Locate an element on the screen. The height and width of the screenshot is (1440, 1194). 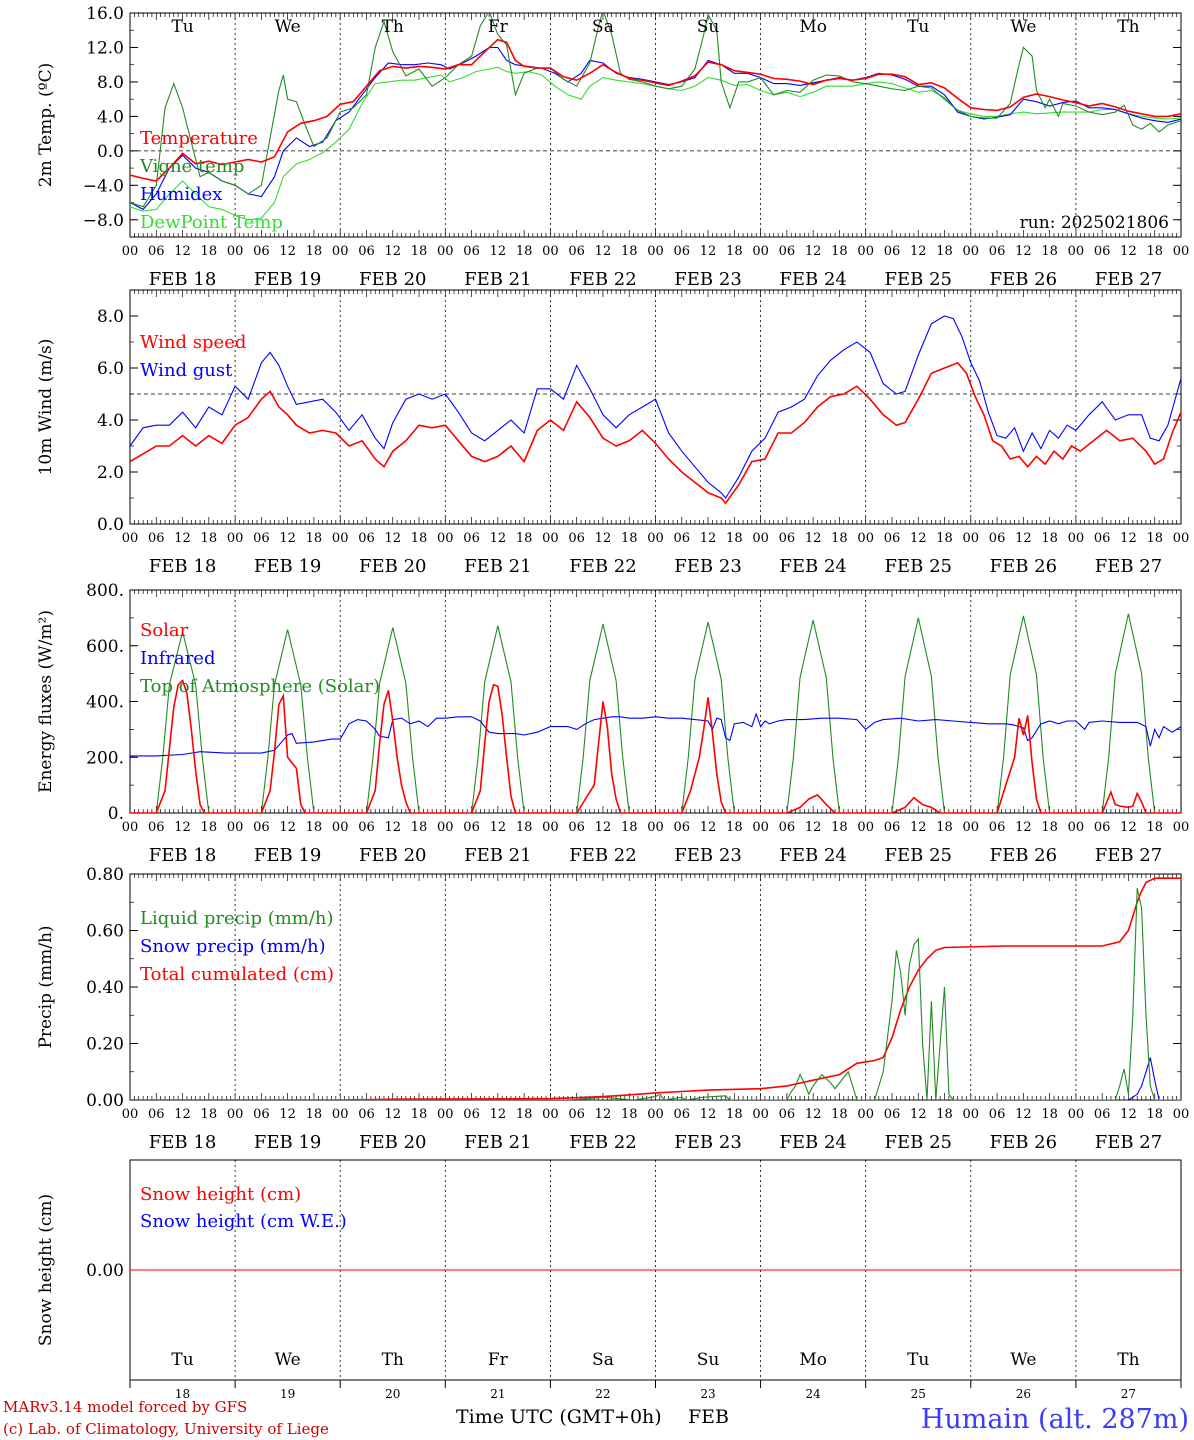
x-date-label: FEB 21 is located at coordinates (497, 855).